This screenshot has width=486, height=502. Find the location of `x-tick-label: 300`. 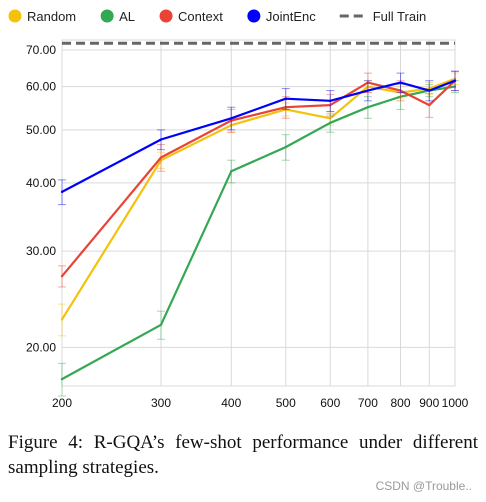

x-tick-label: 300 is located at coordinates (161, 403).